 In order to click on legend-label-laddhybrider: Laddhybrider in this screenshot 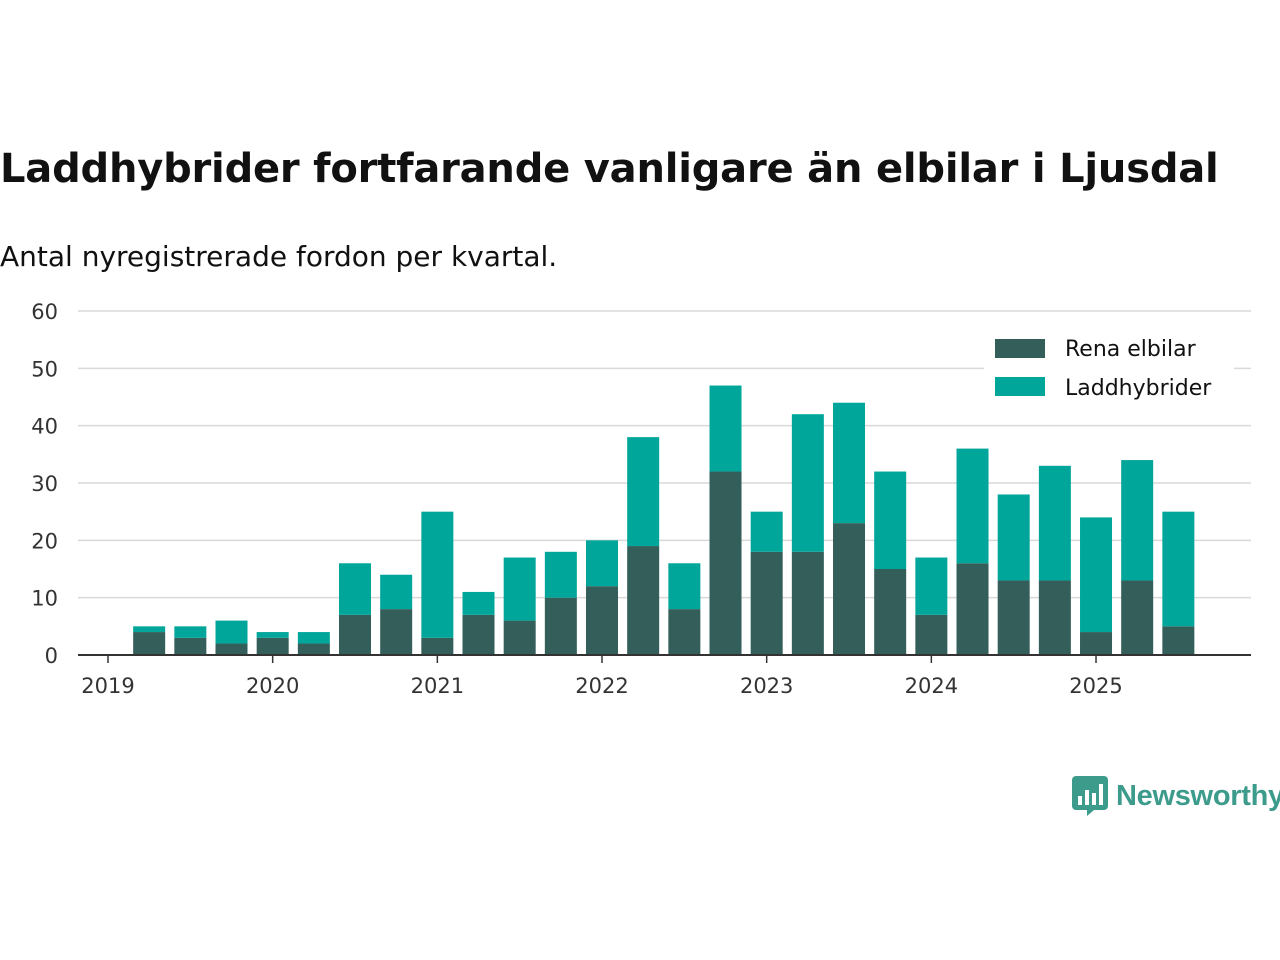, I will do `click(1138, 388)`.